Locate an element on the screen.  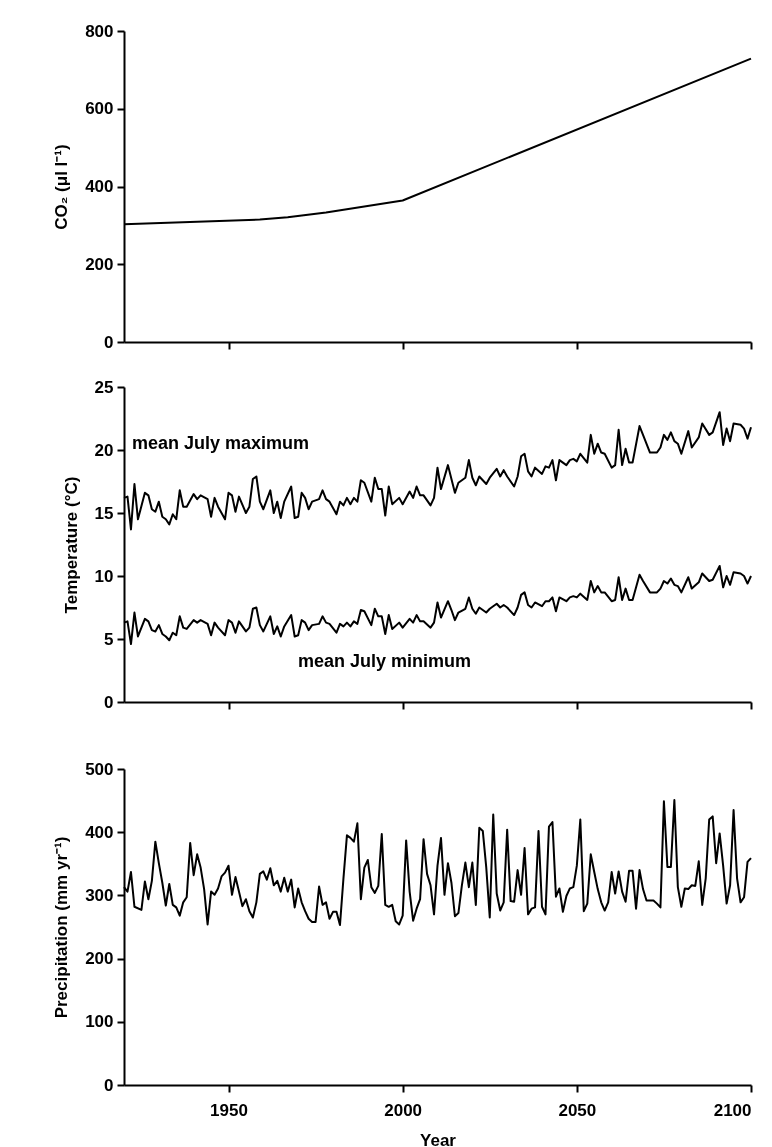
y-tick-label: 25 is located at coordinates (104, 387).